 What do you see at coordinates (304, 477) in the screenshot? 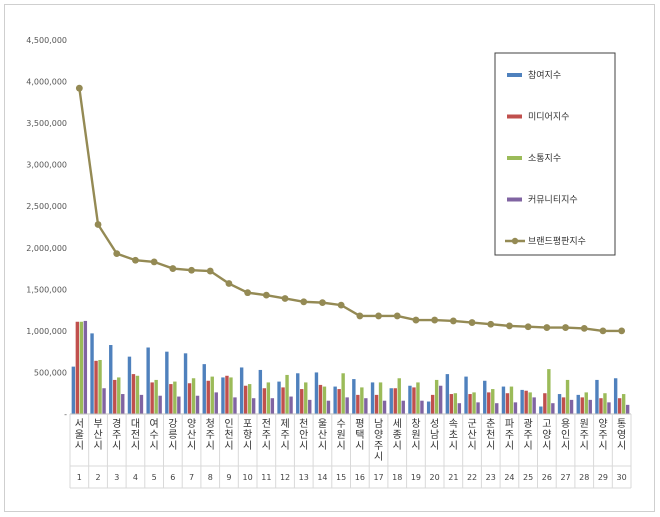
I see `x-rank-label: 13` at bounding box center [304, 477].